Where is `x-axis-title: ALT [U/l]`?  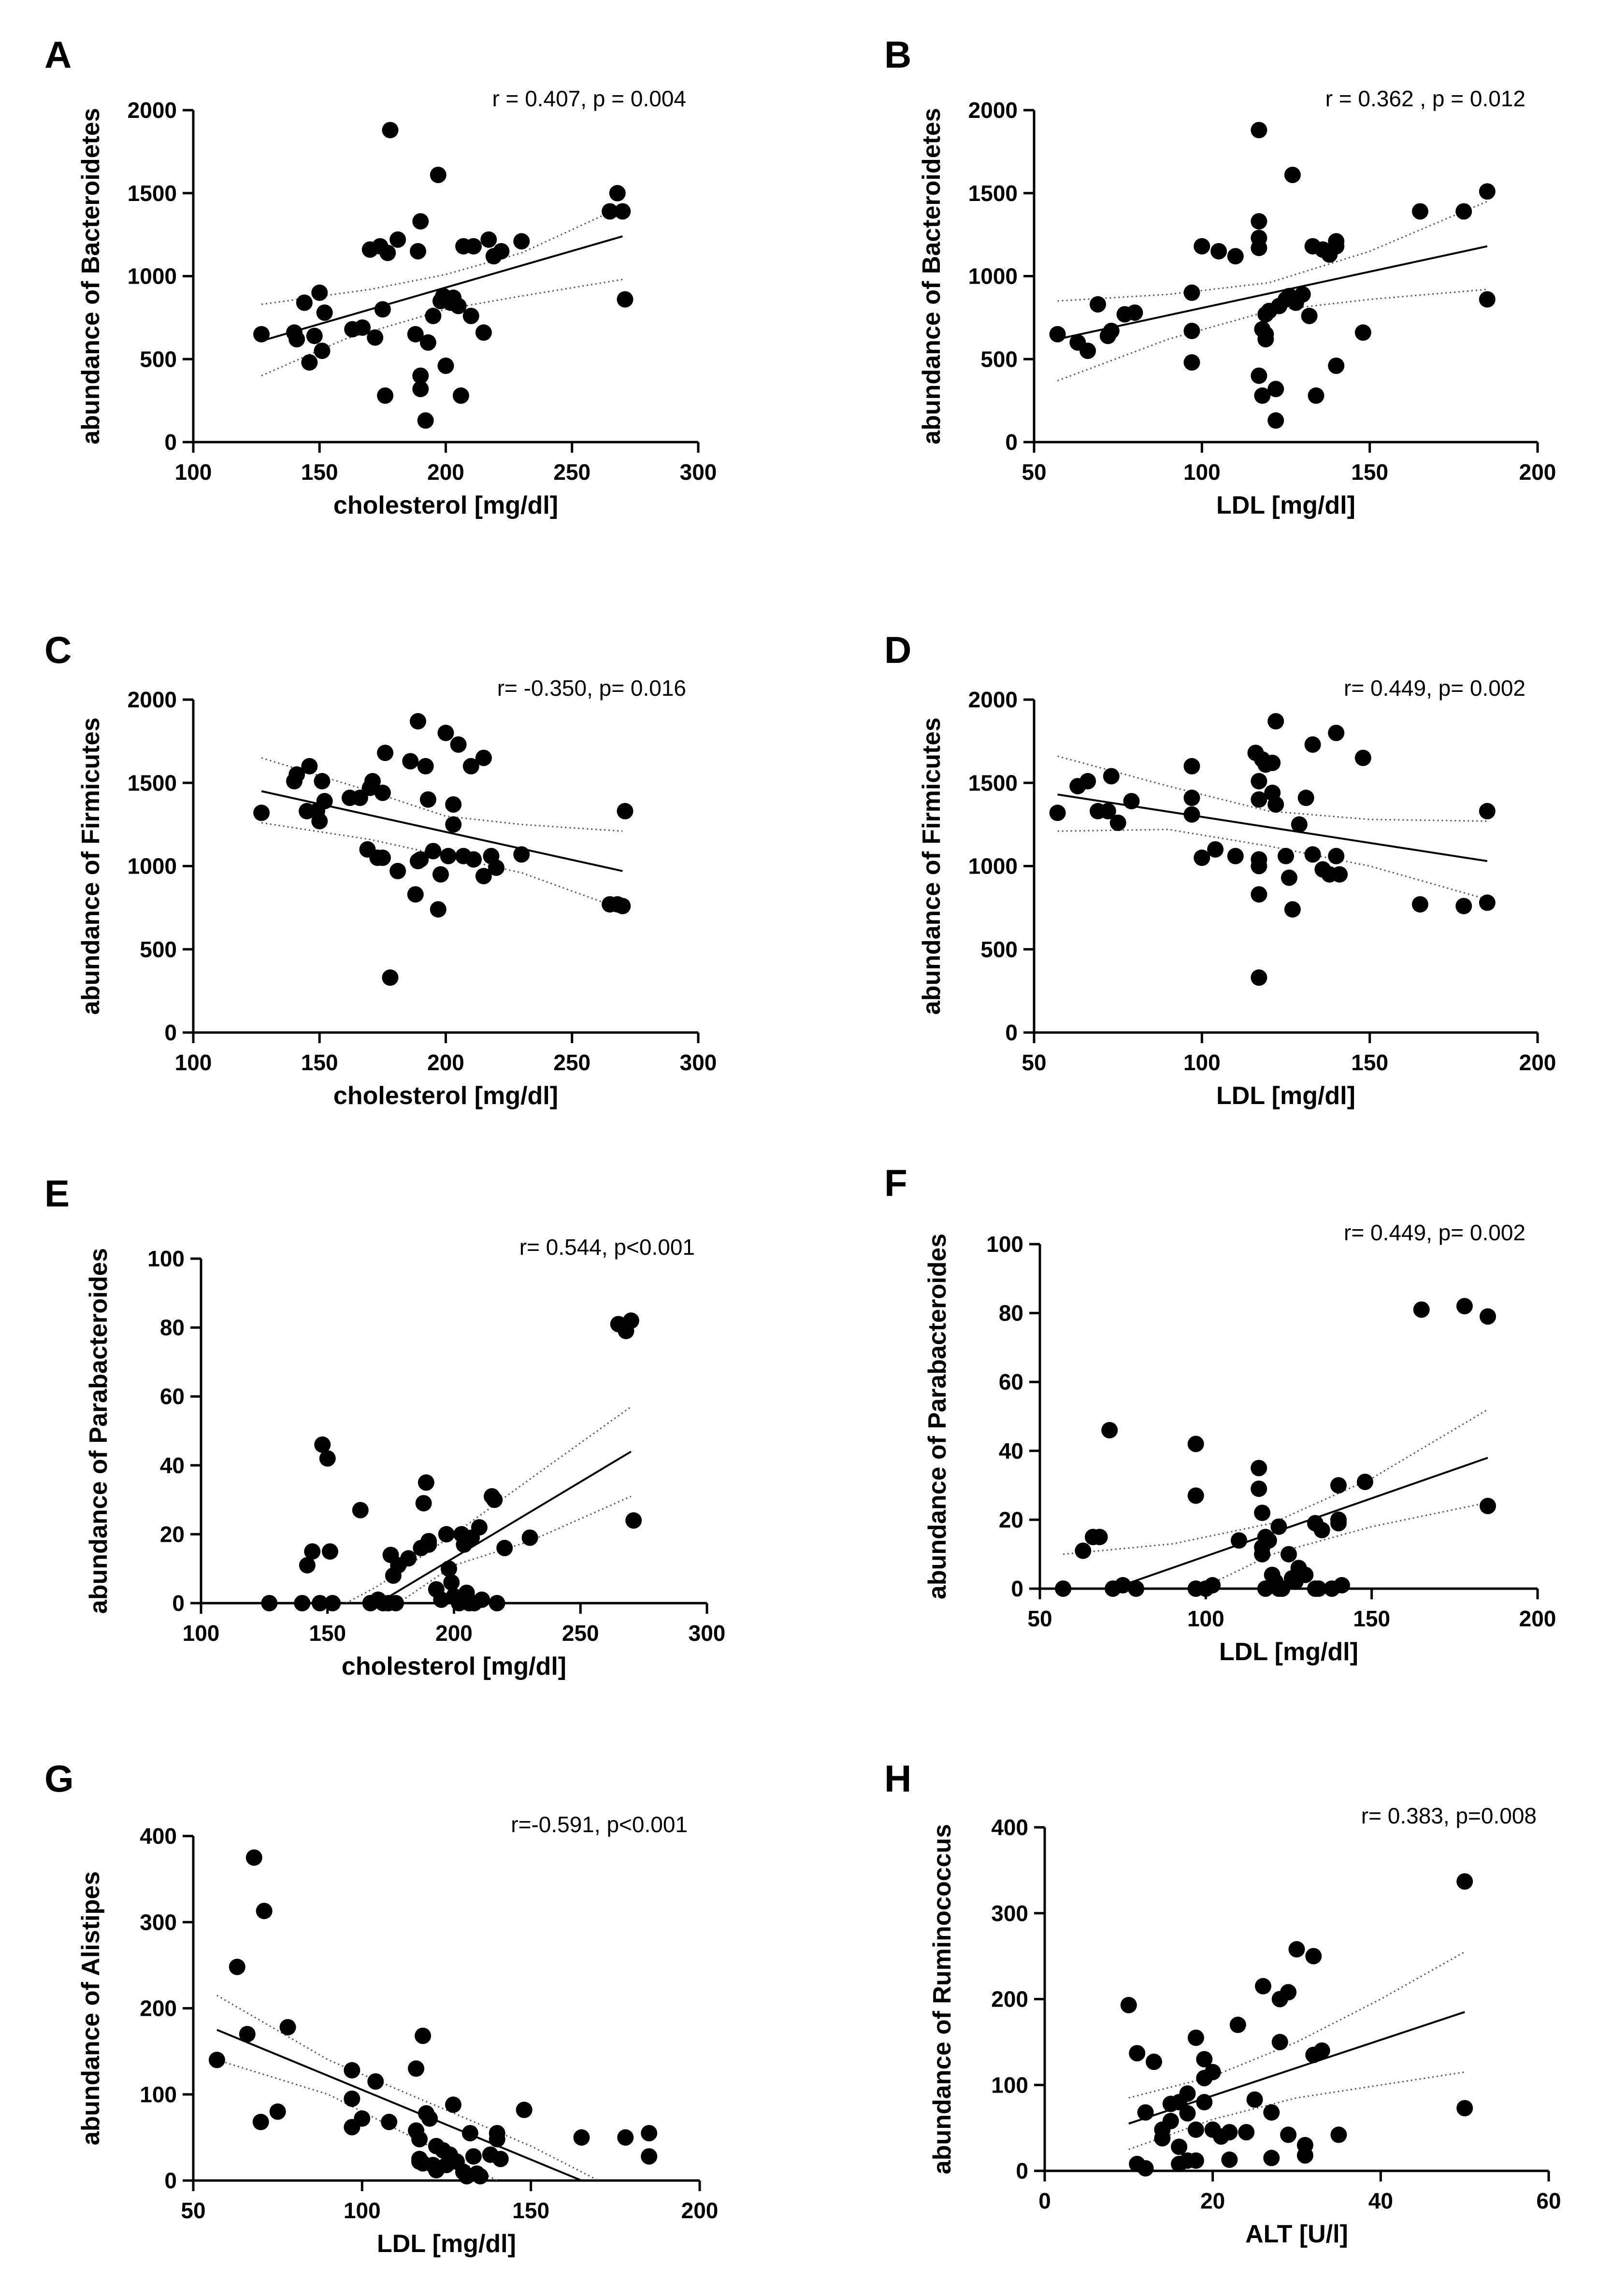
x-axis-title: ALT [U/l] is located at coordinates (1297, 2234).